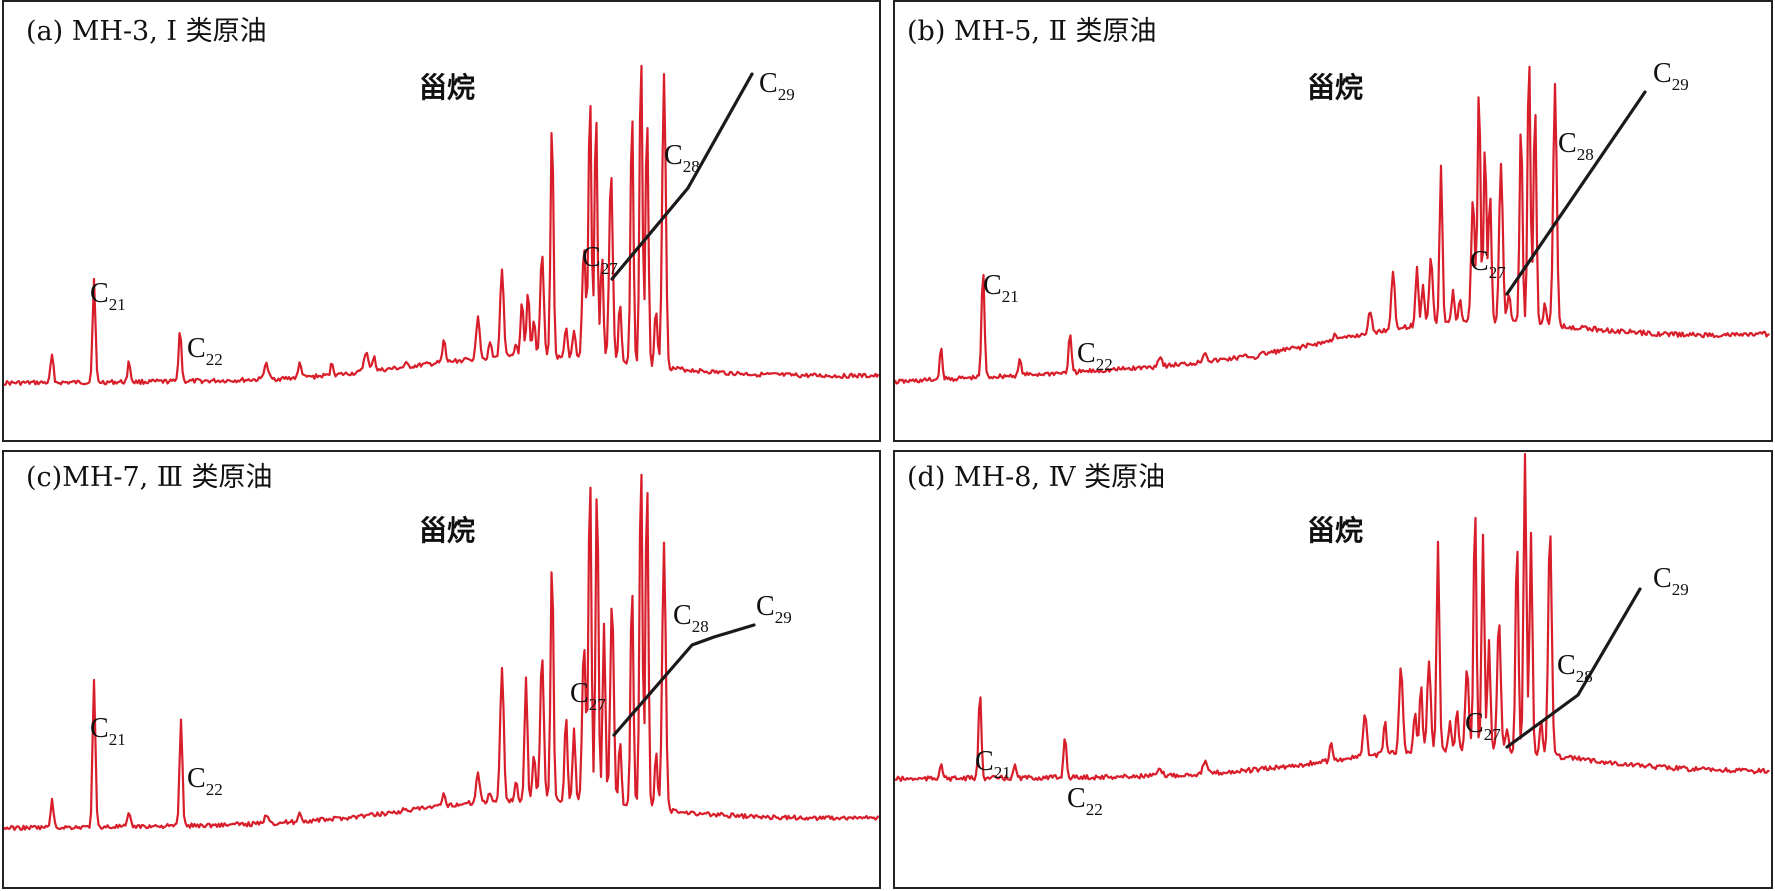 The width and height of the screenshot is (1775, 891). I want to click on panel-title: (d) MH-8, Ⅳ 类原油, so click(1036, 477).